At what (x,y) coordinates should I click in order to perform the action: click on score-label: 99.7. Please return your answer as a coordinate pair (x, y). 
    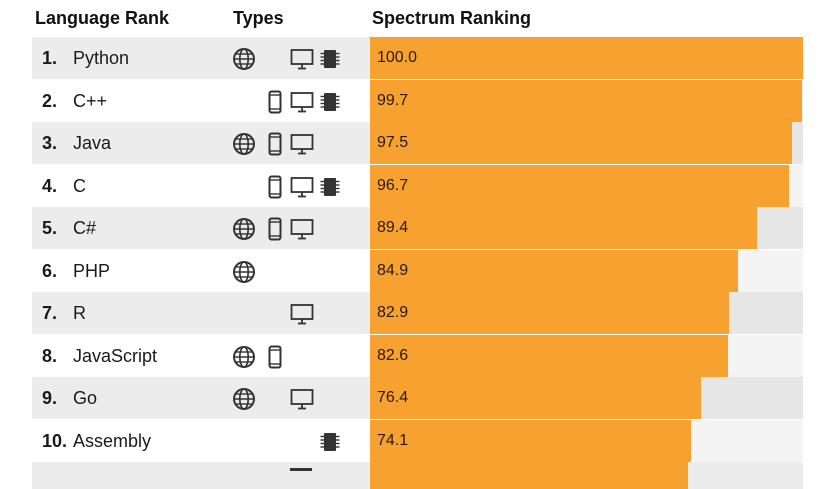
    Looking at the image, I should click on (393, 100).